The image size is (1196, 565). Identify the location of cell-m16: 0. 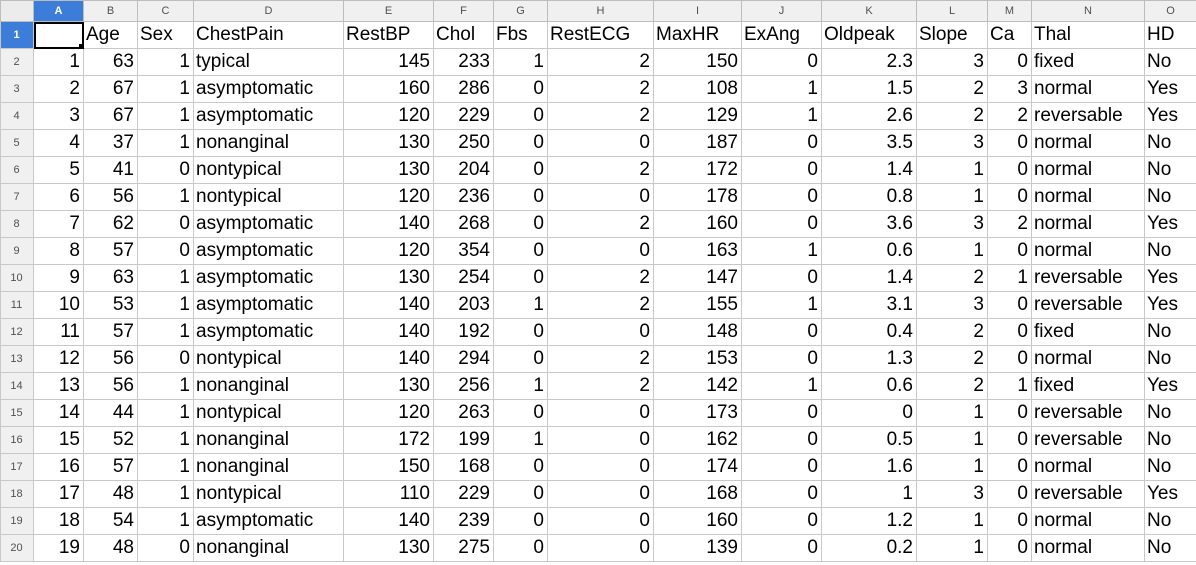
(1009, 440).